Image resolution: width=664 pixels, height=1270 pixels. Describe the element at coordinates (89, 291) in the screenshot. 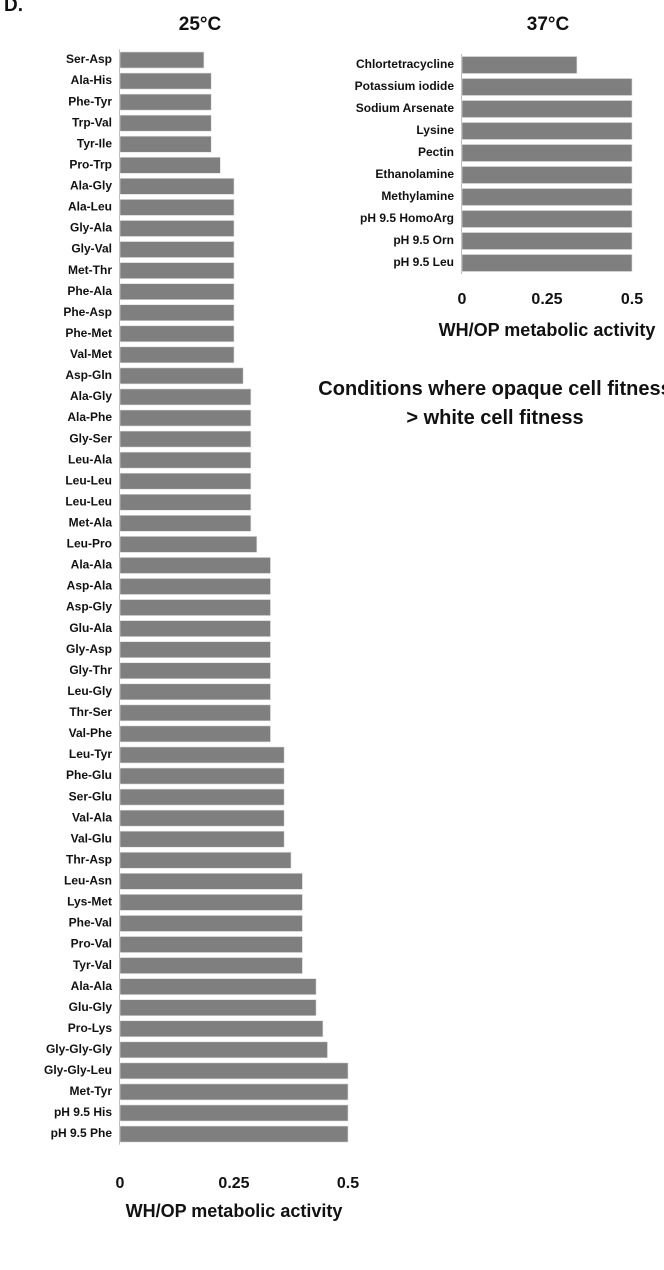

I see `category-label: Phe-Ala` at that location.